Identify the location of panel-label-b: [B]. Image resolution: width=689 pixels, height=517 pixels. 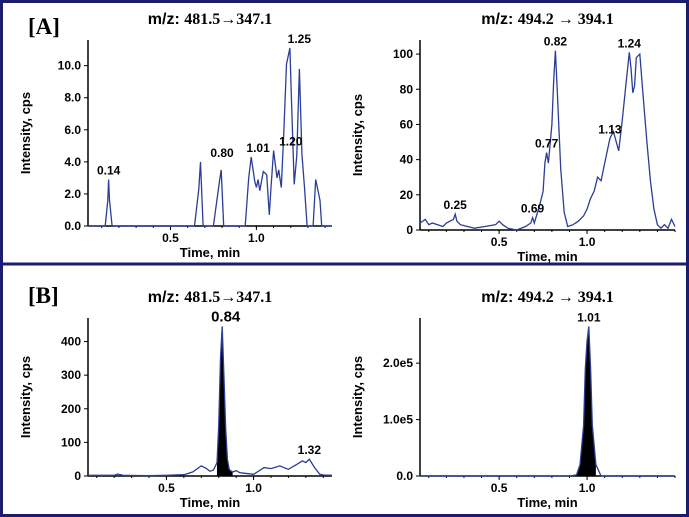
(43, 295).